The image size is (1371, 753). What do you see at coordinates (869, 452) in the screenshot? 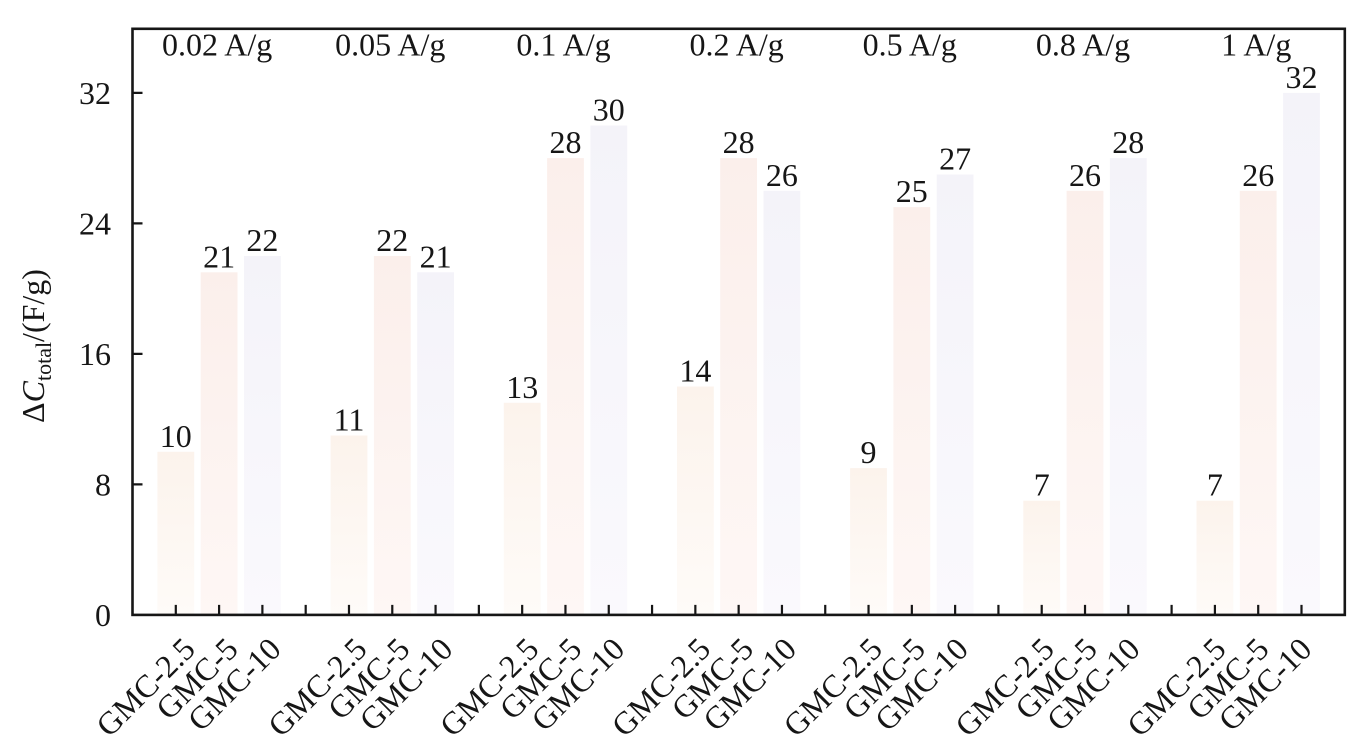
I see `svg-text: 9` at bounding box center [869, 452].